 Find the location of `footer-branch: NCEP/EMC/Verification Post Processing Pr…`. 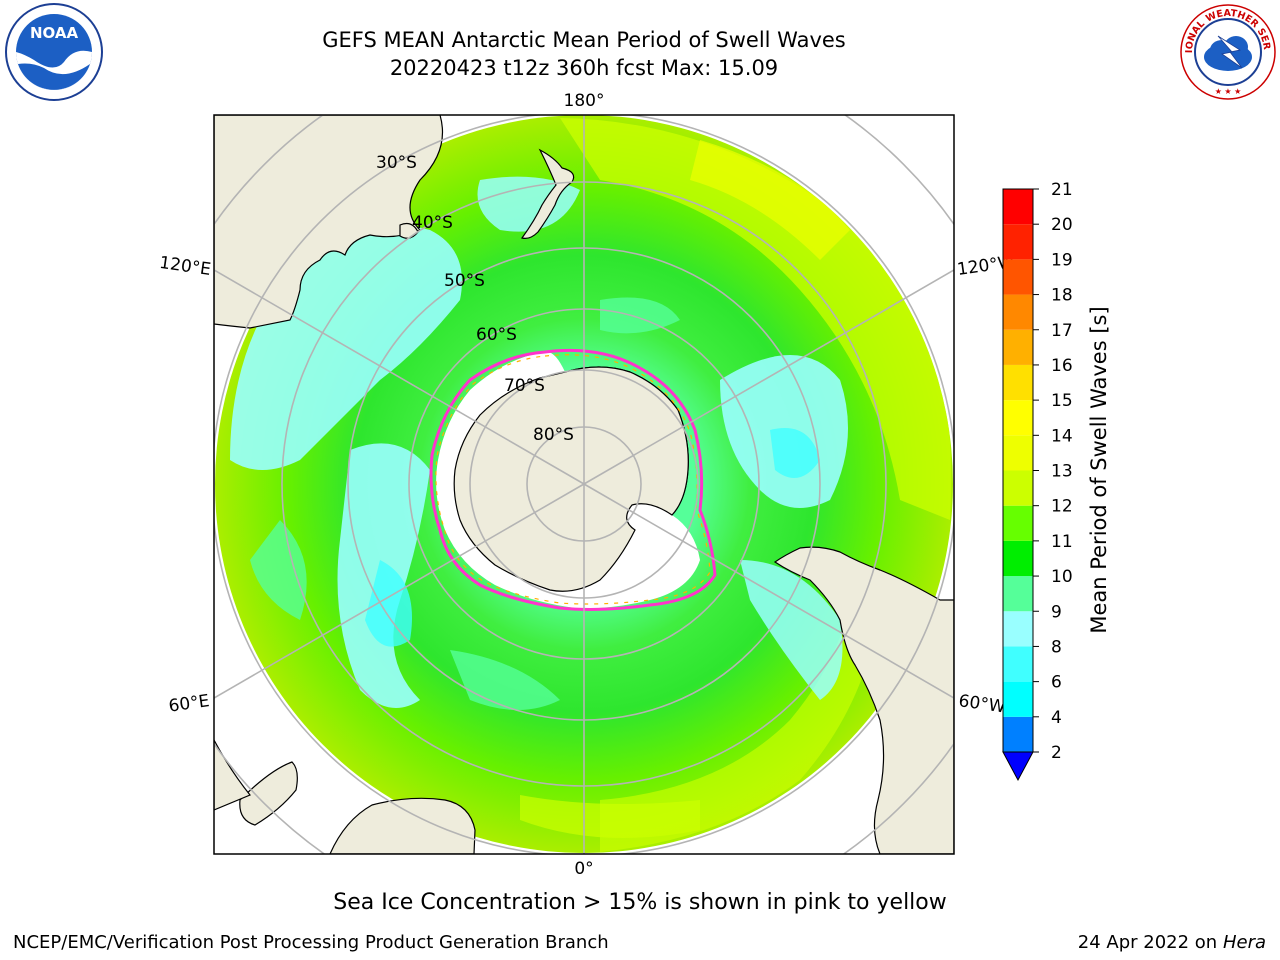

footer-branch: NCEP/EMC/Verification Post Processing Pr… is located at coordinates (311, 942).